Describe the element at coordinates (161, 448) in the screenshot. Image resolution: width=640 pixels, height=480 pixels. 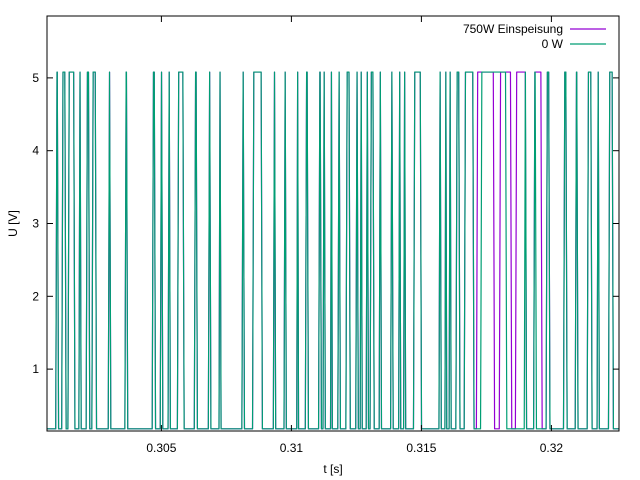
I see `x-tick-label: 0.305` at that location.